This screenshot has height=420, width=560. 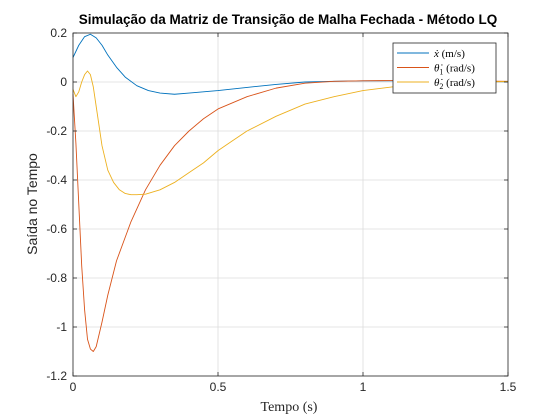 I want to click on y-tick-label: -0.8, so click(x=56, y=278).